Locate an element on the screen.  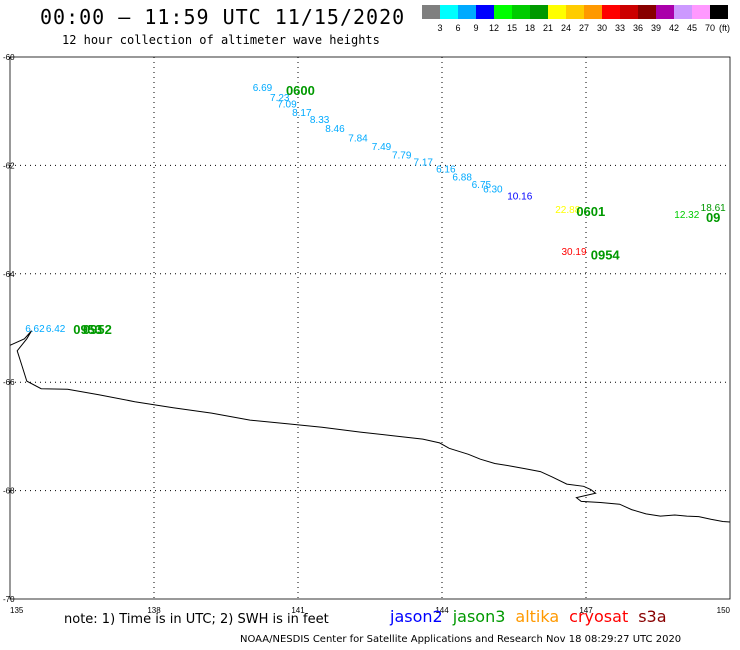
longitude-label: 147 is located at coordinates (586, 610).